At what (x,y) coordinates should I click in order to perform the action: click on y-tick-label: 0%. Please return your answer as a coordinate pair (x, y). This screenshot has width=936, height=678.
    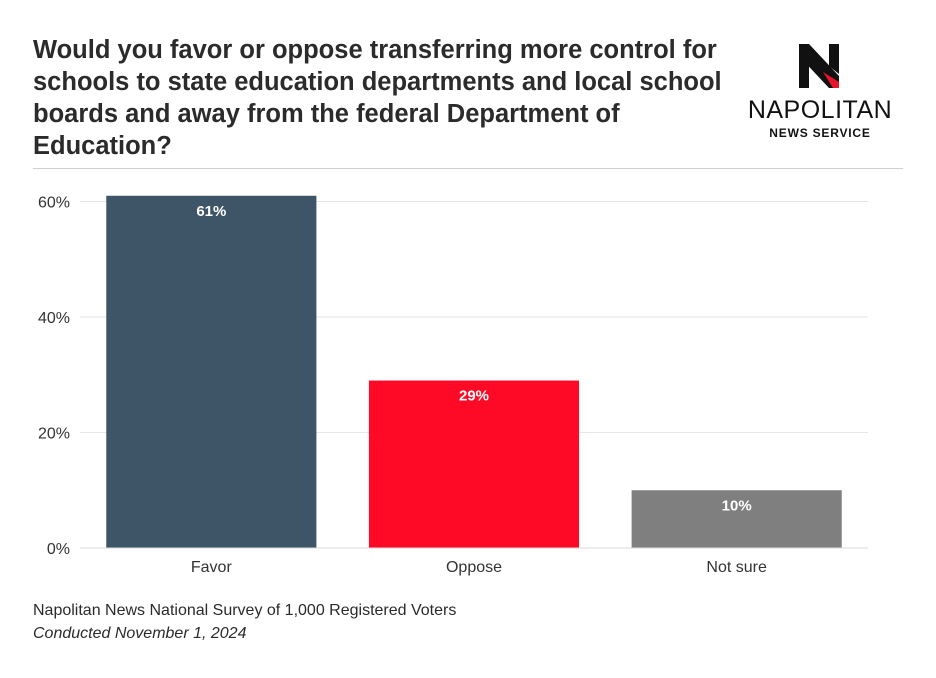
    Looking at the image, I should click on (58, 549).